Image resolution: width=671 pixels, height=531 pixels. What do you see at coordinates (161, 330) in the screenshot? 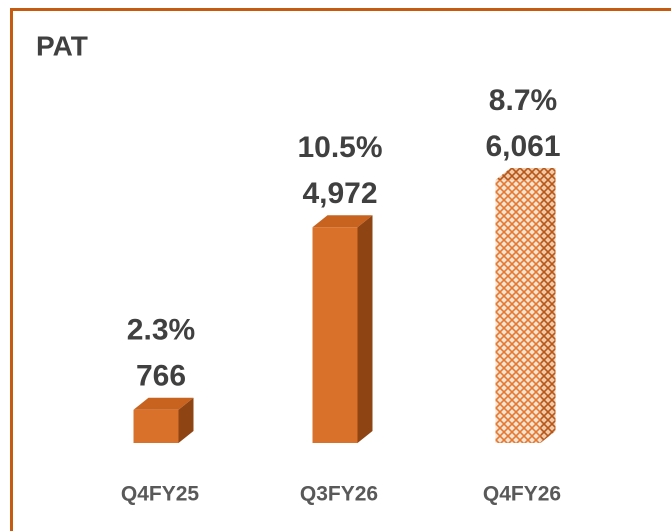
I see `margin-label: 2.3%` at bounding box center [161, 330].